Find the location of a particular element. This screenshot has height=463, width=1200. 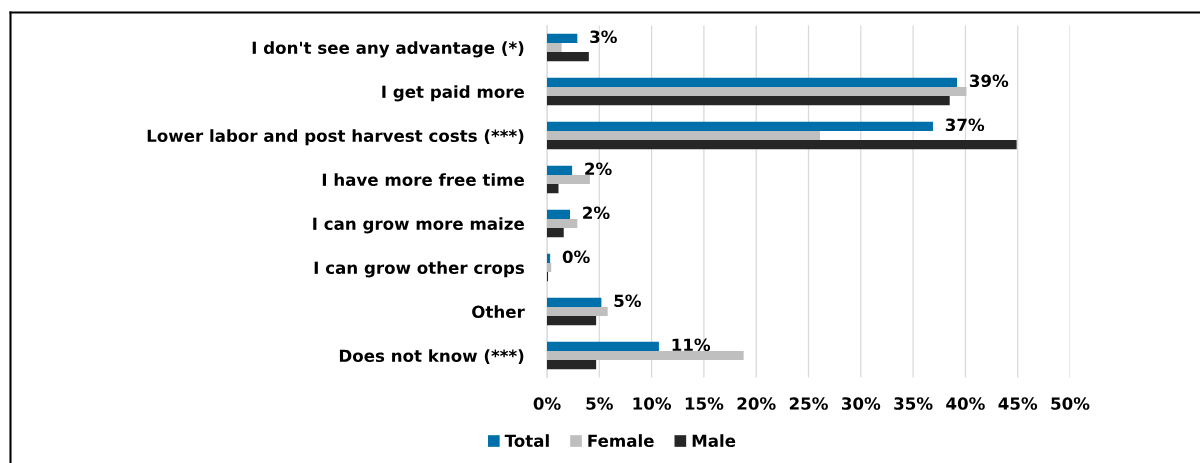

x-tick-label: 10% is located at coordinates (652, 403).